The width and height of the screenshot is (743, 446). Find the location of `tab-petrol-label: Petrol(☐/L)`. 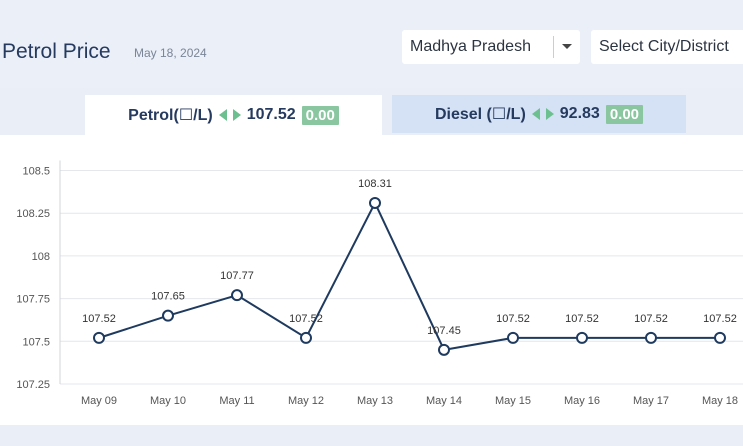

tab-petrol-label: Petrol(☐/L) is located at coordinates (170, 115).